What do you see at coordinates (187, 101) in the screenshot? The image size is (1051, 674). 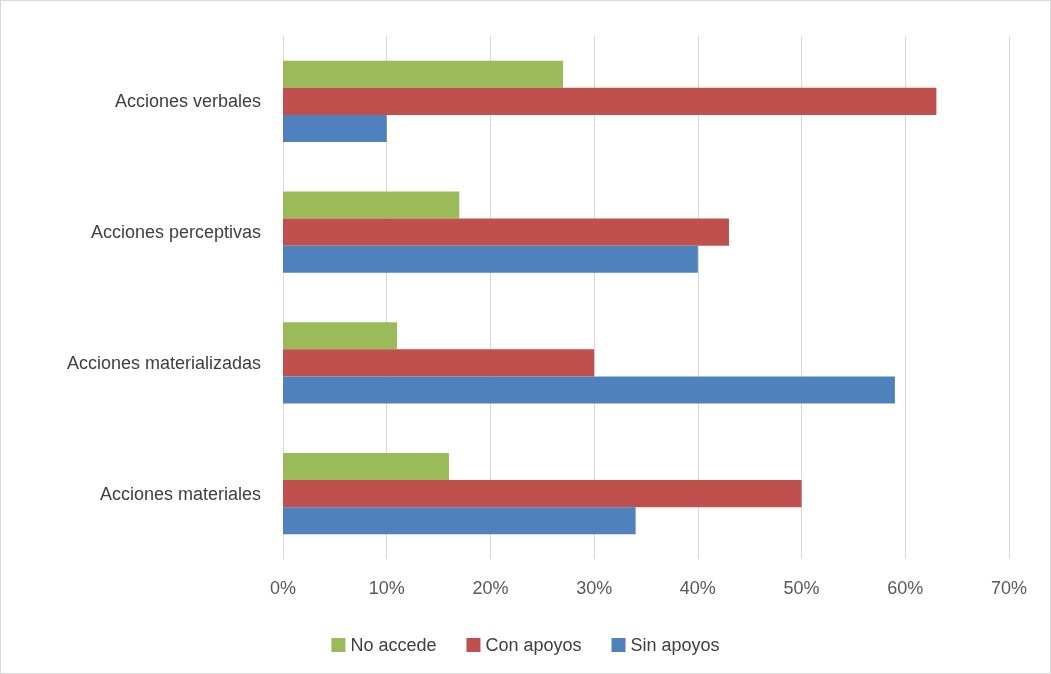 I see `y-tick-label: Acciones verbales` at bounding box center [187, 101].